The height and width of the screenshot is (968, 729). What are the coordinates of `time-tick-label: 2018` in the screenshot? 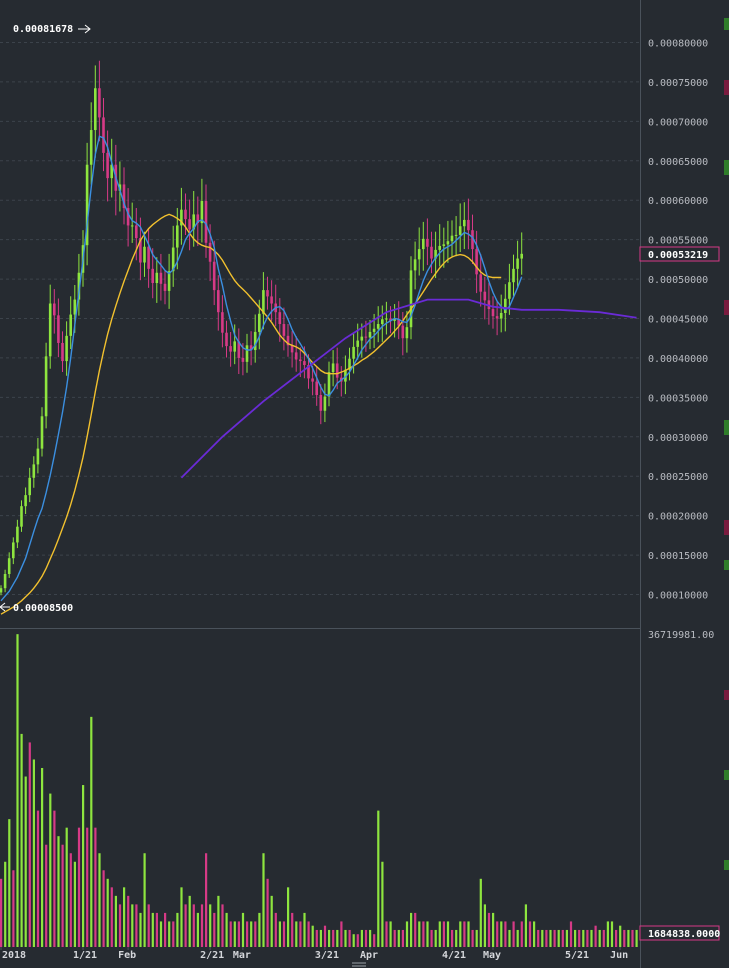 It's located at (14, 955).